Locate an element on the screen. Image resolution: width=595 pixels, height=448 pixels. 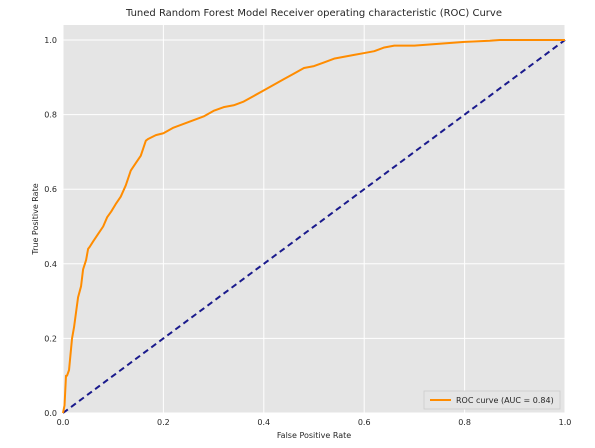
y-axis-label: True Positive Rate is located at coordinates (35, 219).